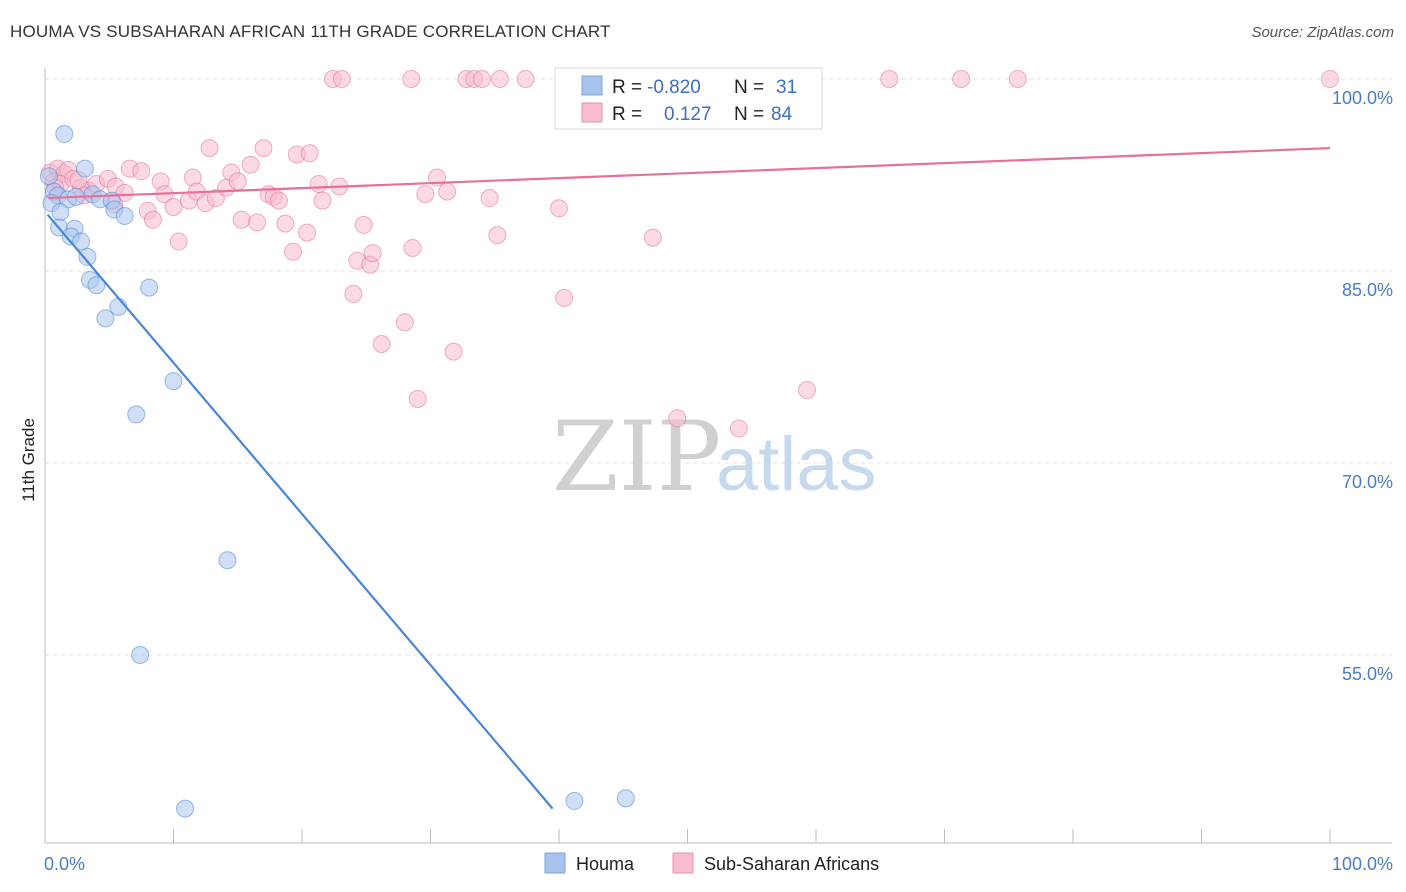 The width and height of the screenshot is (1406, 892). What do you see at coordinates (749, 87) in the screenshot?
I see `legend-n-label-houma: N =` at bounding box center [749, 87].